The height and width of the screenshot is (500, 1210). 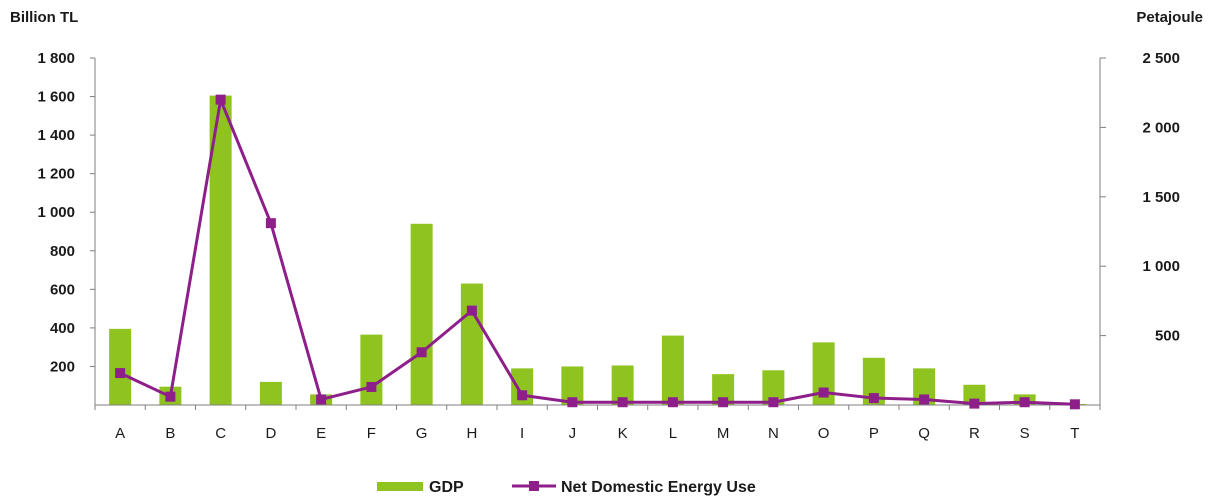 I want to click on energy-point-k, so click(x=622, y=402).